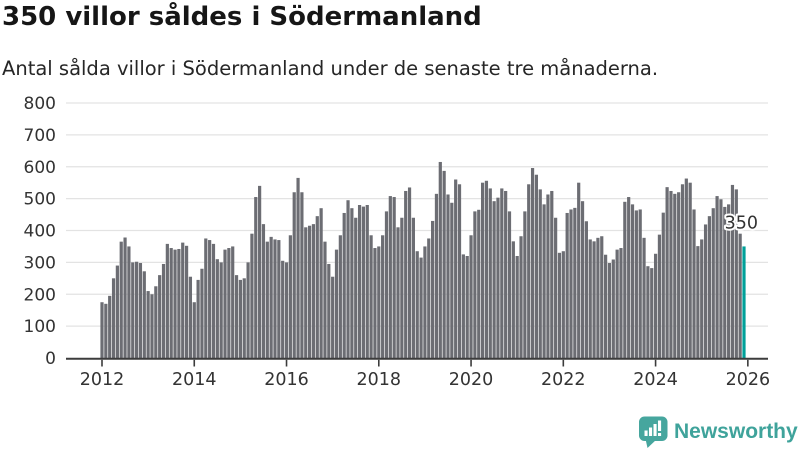  Describe the element at coordinates (40, 168) in the screenshot. I see `y-axis-tick-label: 600` at that location.